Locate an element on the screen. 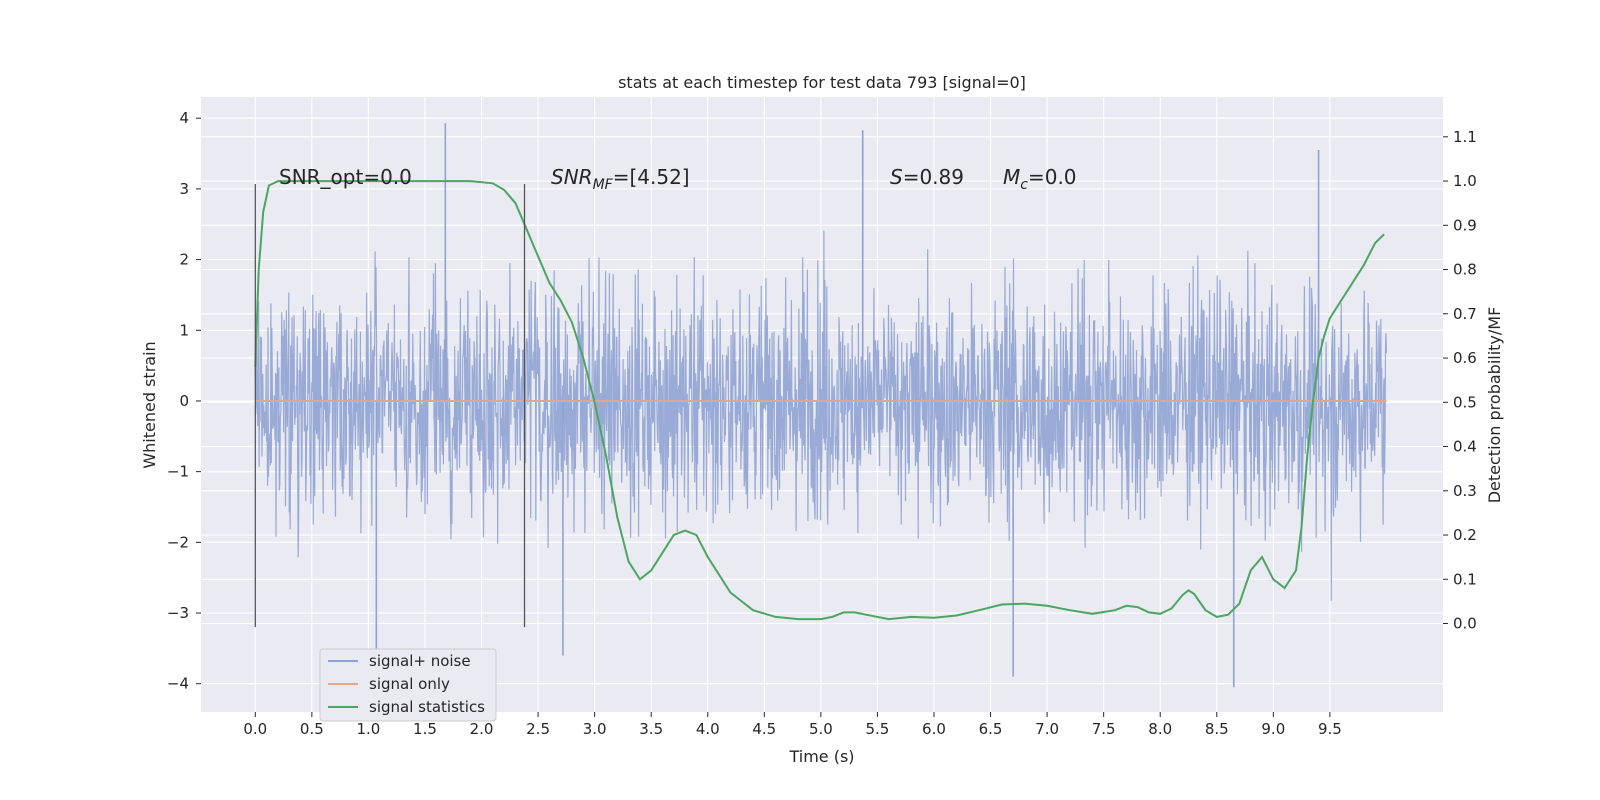  annotations: SNR_opt=0.0 SNRMF=[4.52] S=0.89 Mc=0.0 is located at coordinates (678, 179).